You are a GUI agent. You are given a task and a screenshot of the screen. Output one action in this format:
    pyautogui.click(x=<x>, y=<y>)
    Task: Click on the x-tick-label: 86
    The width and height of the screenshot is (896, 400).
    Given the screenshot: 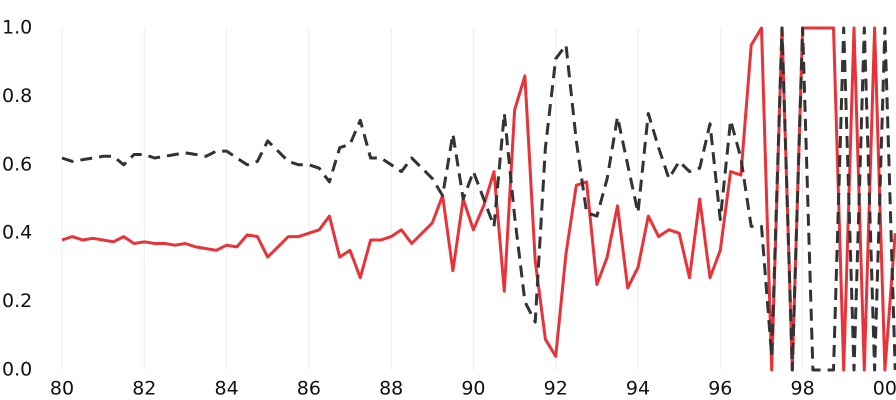 What is the action you would take?
    pyautogui.click(x=309, y=389)
    